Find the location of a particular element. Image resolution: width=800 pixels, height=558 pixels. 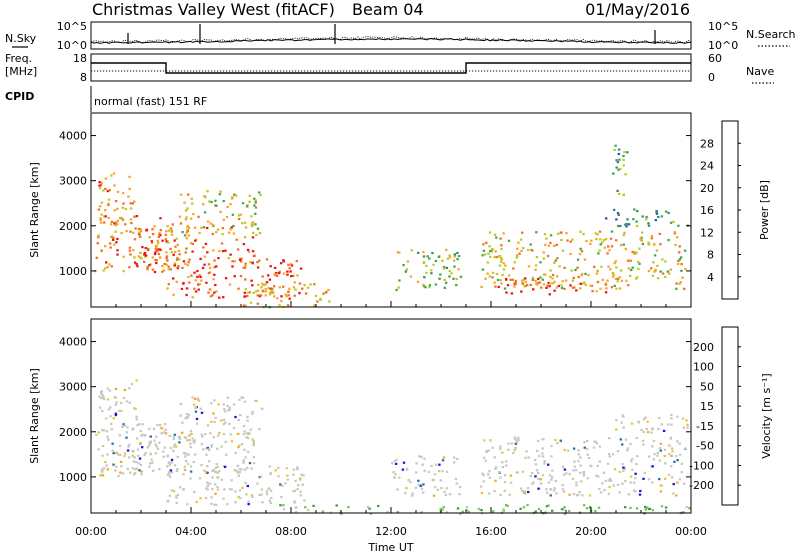

colorbar-frame is located at coordinates (730, 210).